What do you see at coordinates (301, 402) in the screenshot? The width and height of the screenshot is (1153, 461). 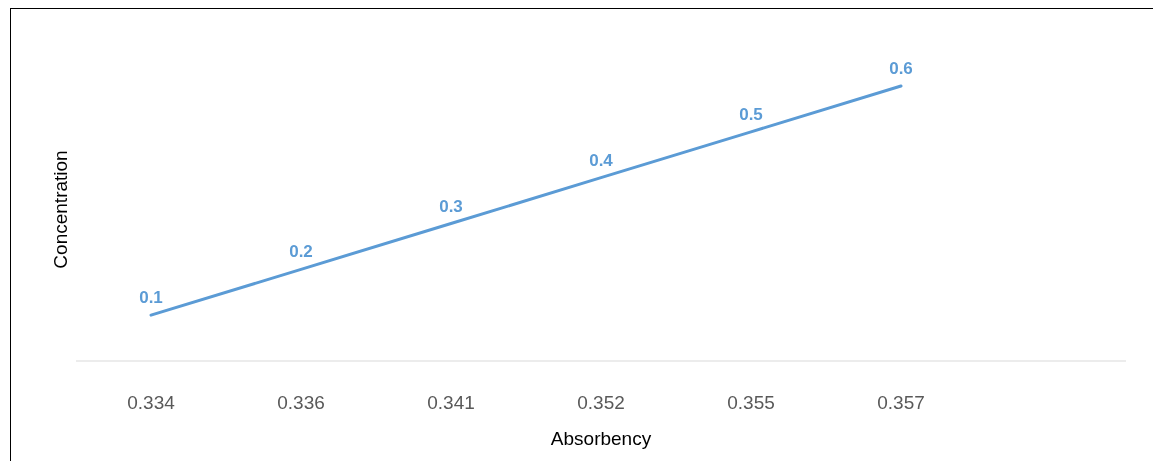 I see `x-tick-label: 0.336` at bounding box center [301, 402].